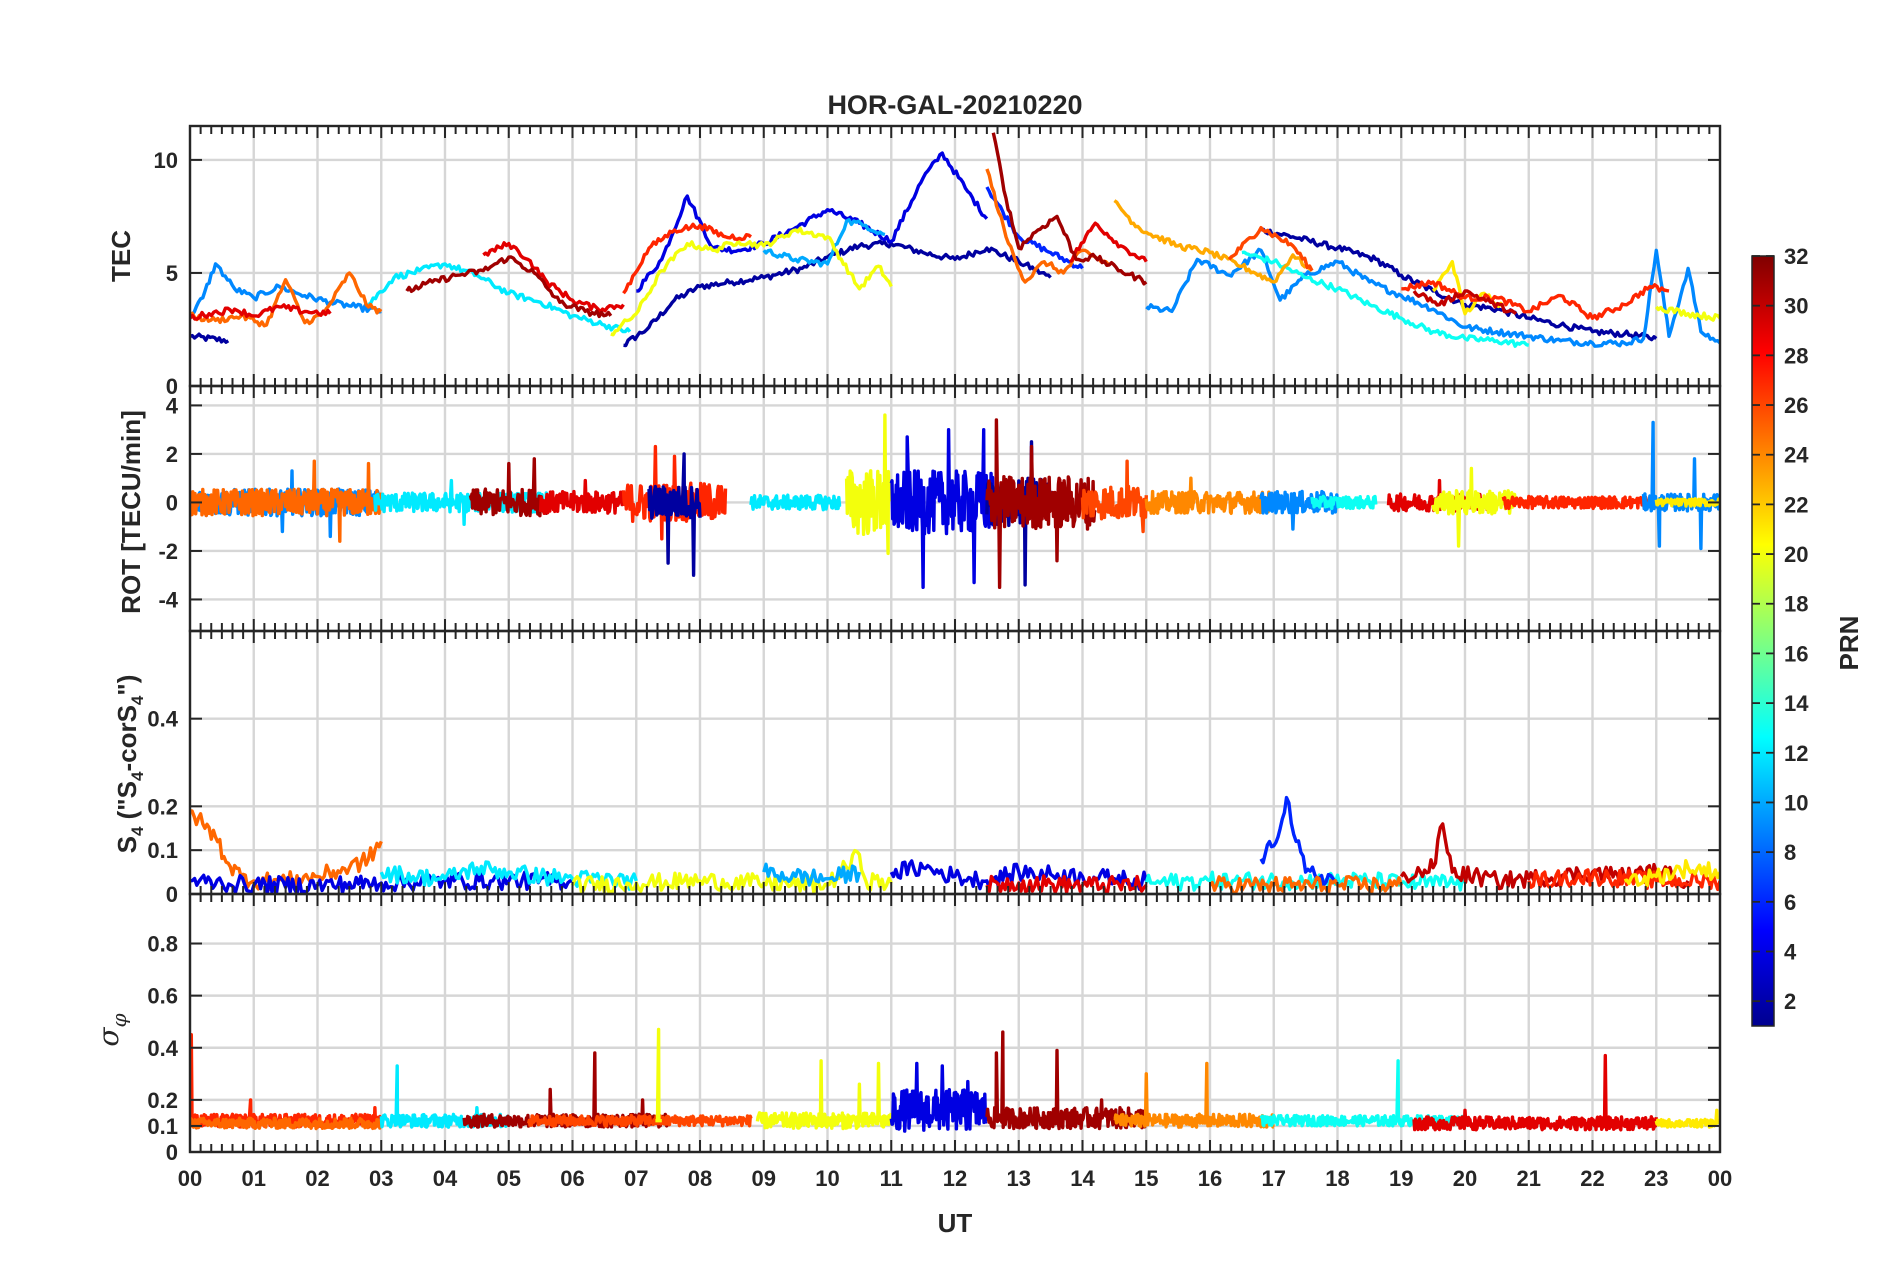 The width and height of the screenshot is (1902, 1277). Describe the element at coordinates (172, 894) in the screenshot. I see `y-tick-label-s4: 0` at that location.